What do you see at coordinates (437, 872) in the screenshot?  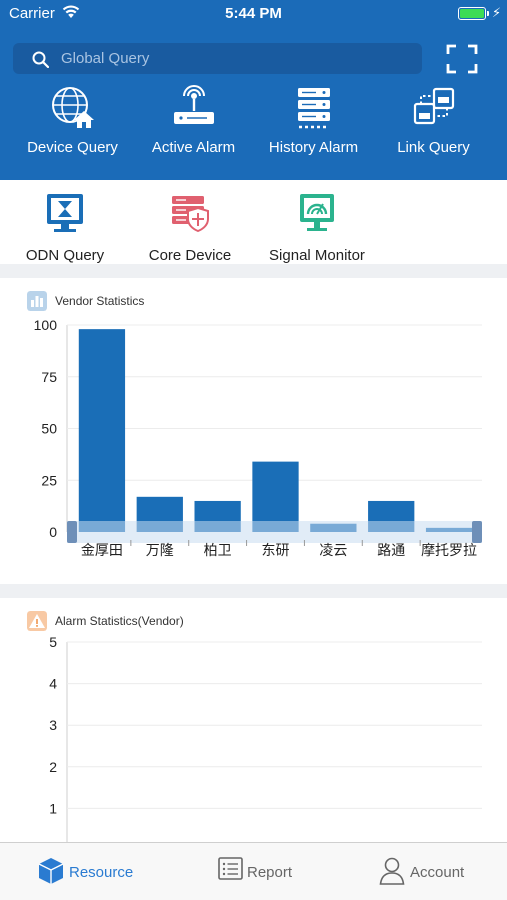 I see `tab-account-label: Account` at bounding box center [437, 872].